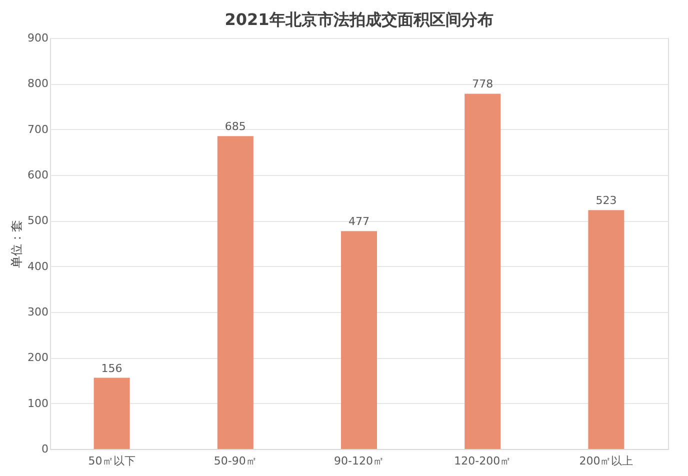 This screenshot has height=476, width=688. What do you see at coordinates (235, 461) in the screenshot?
I see `x-tick-label: 50-90㎡` at bounding box center [235, 461].